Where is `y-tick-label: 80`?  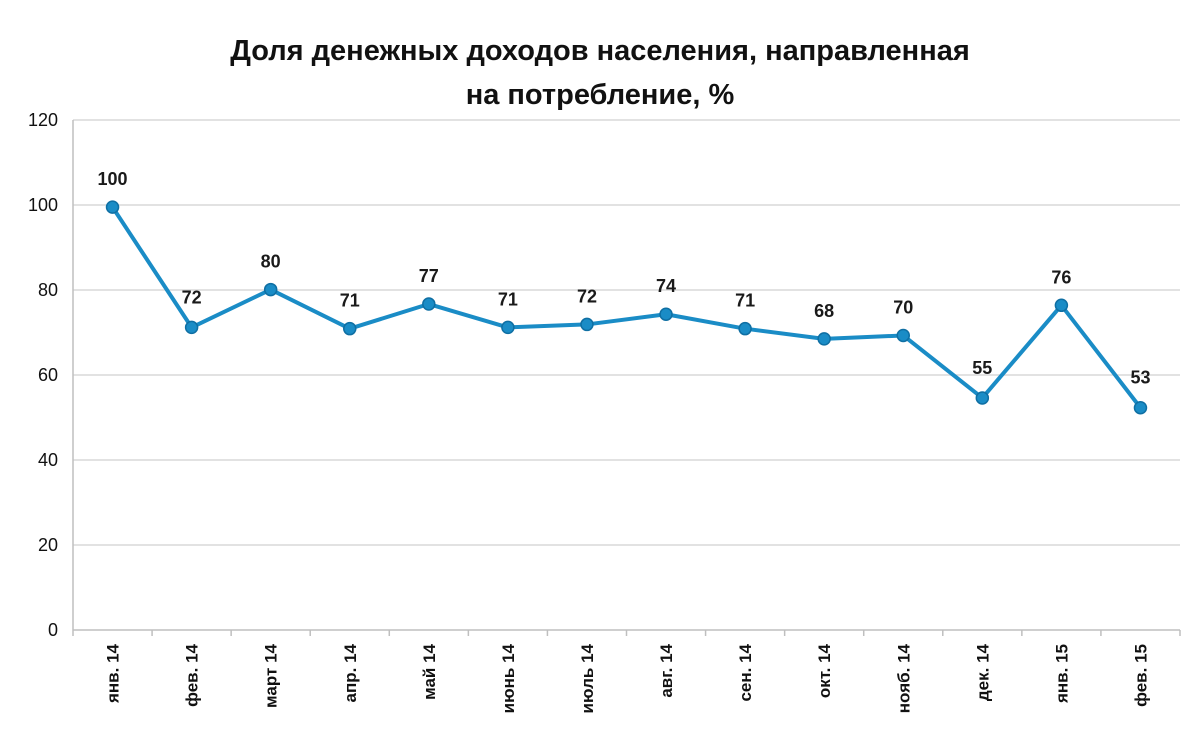 y-tick-label: 80 is located at coordinates (48, 290).